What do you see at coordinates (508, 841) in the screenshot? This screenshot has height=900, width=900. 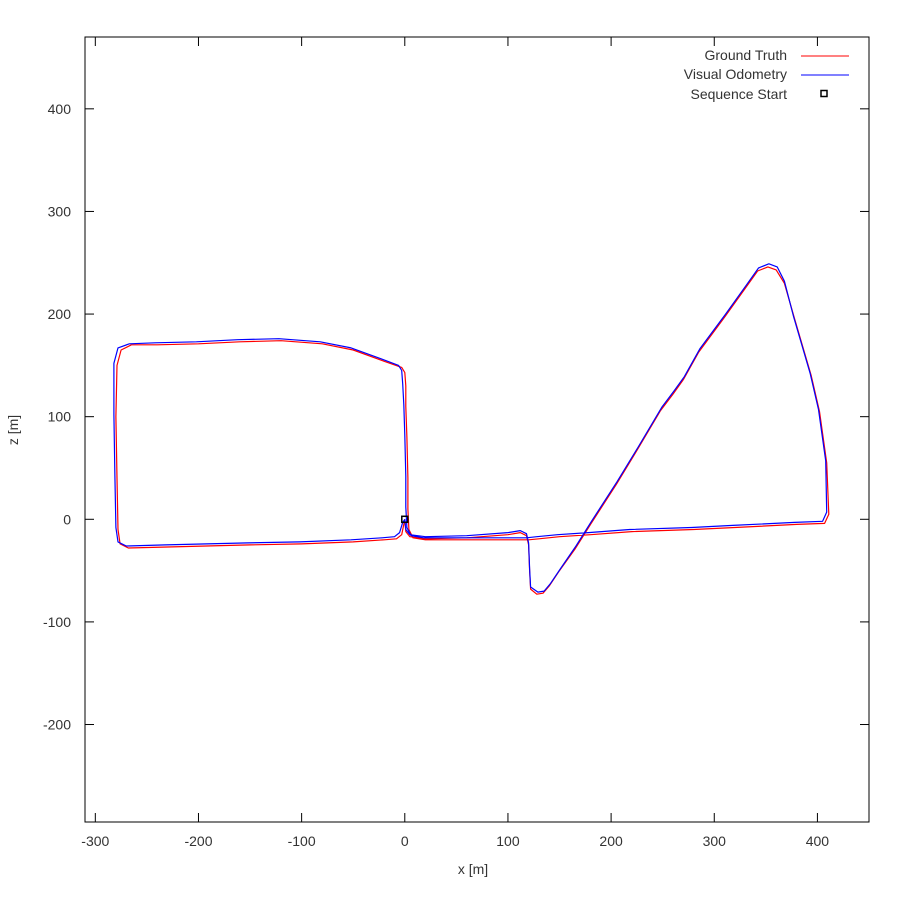 I see `x-tick-label: 100` at bounding box center [508, 841].